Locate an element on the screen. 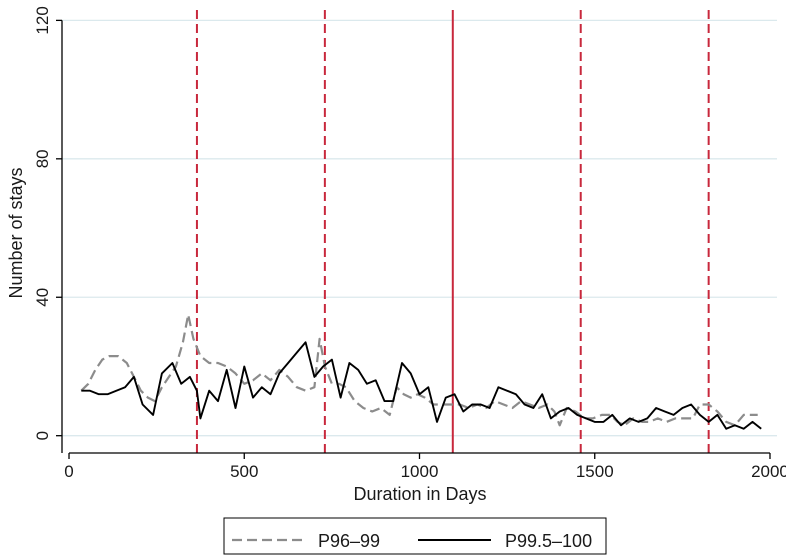 This screenshot has height=555, width=786. legend: P96–99 P99.5–100 is located at coordinates (415, 536).